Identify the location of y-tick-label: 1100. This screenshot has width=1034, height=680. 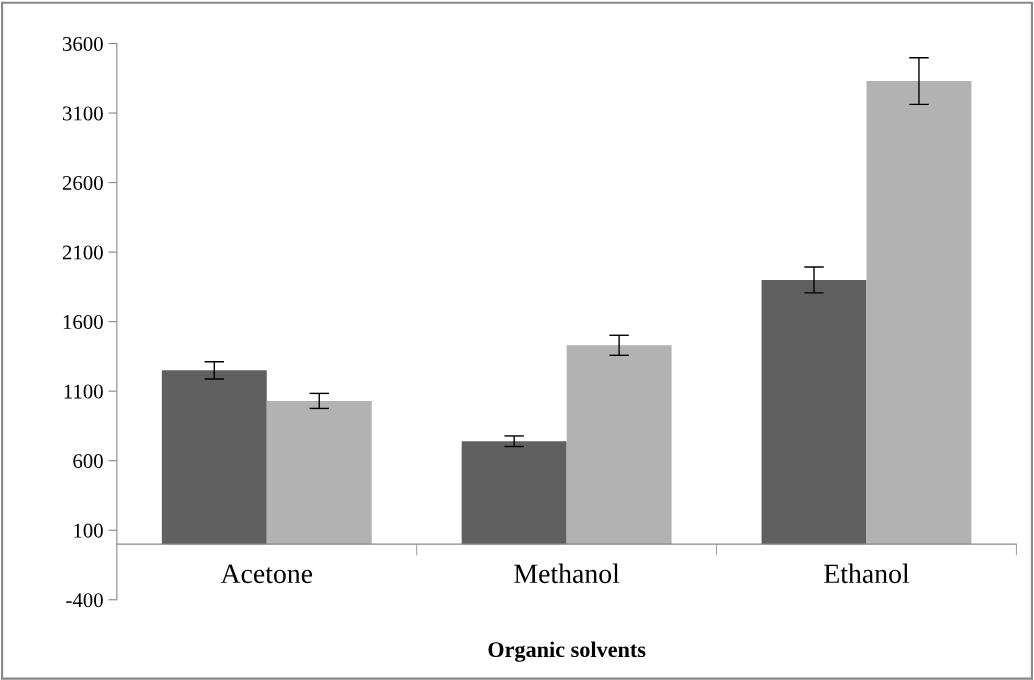
(83, 391).